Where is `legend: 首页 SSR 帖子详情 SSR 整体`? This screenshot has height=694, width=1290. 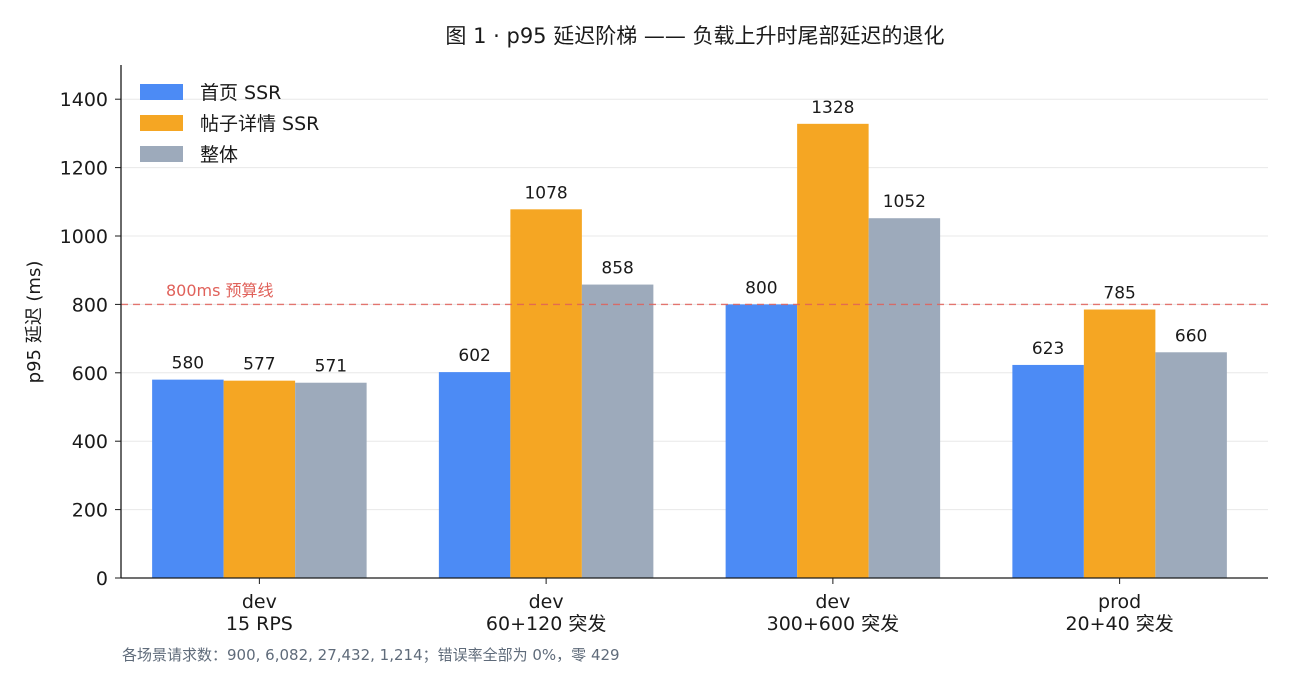 legend: 首页 SSR 帖子详情 SSR 整体 is located at coordinates (229, 124).